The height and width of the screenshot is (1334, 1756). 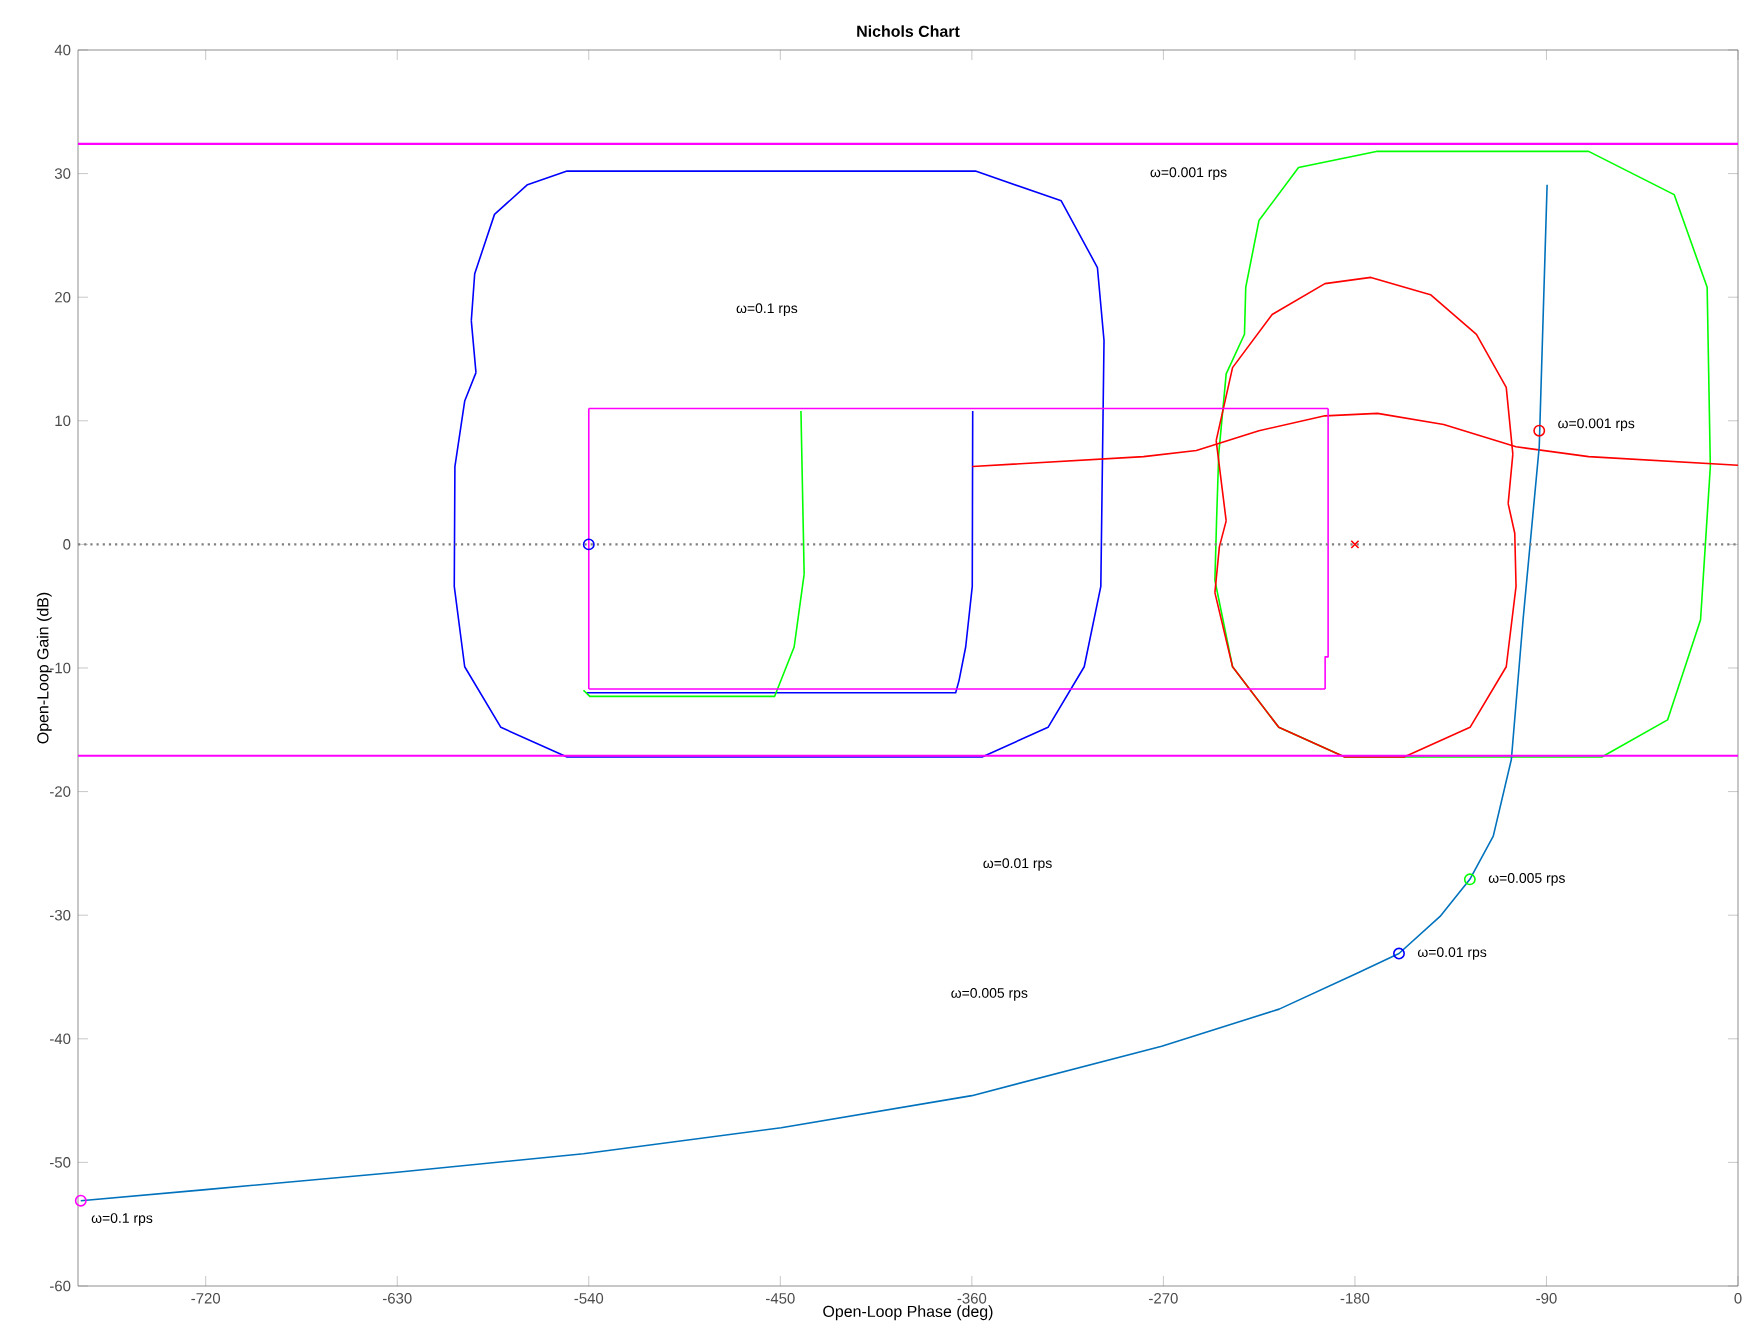 What do you see at coordinates (779, 552) in the screenshot?
I see `line-series` at bounding box center [779, 552].